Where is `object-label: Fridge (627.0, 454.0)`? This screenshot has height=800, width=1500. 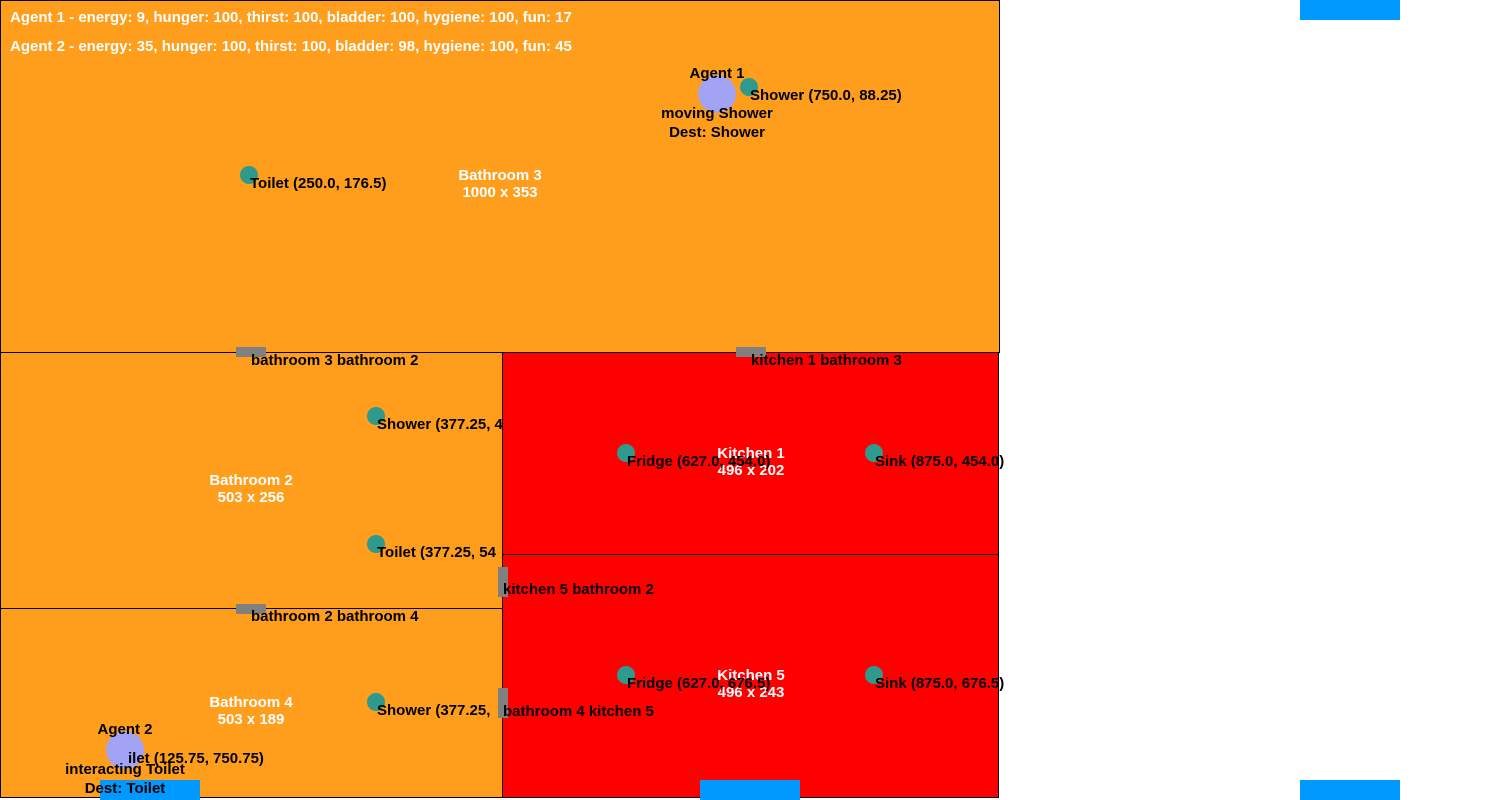
object-label: Fridge (627.0, 454.0) is located at coordinates (699, 461).